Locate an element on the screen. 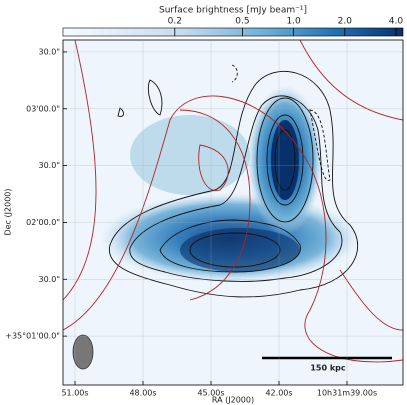 This screenshot has height=405, width=407. y-axis-label: Dec (J2000) is located at coordinates (8, 212).